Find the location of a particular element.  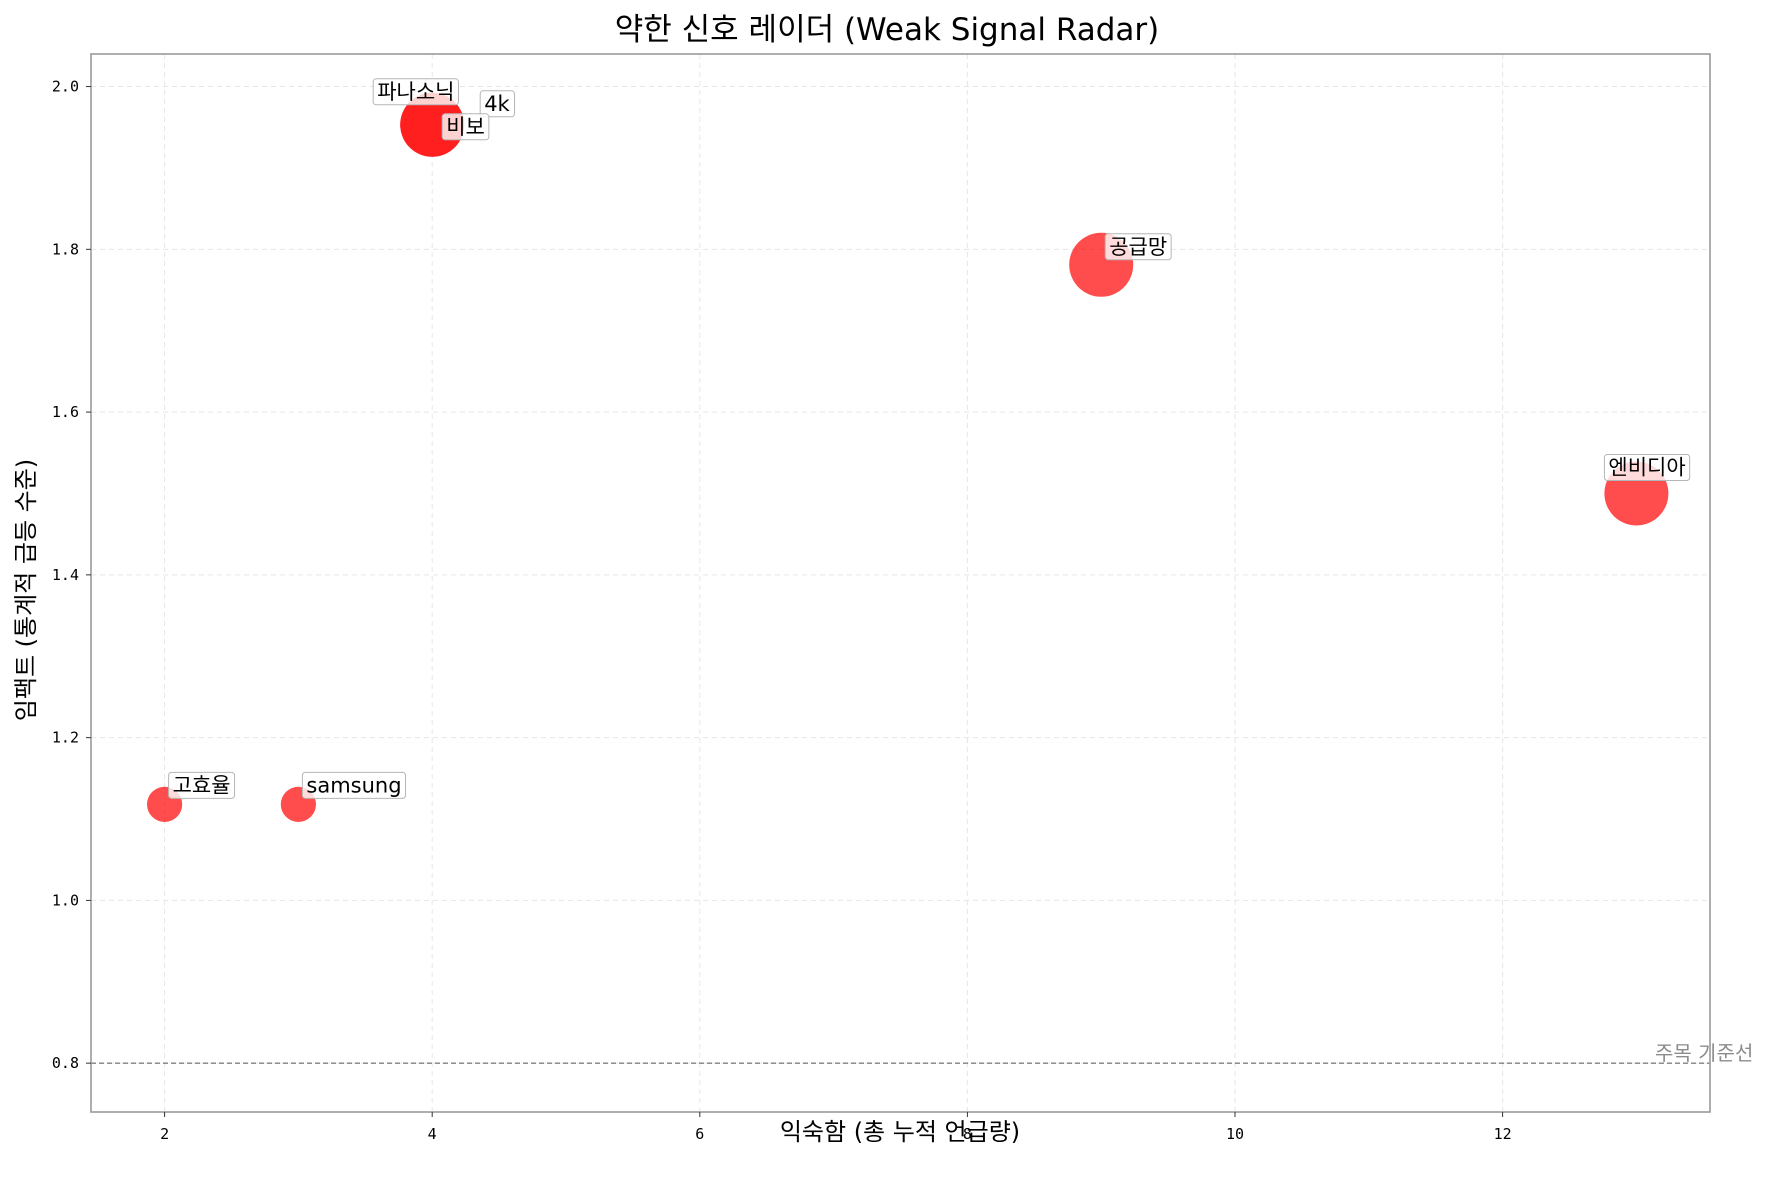

point-label-4: 엔비디아 is located at coordinates (1646, 467).